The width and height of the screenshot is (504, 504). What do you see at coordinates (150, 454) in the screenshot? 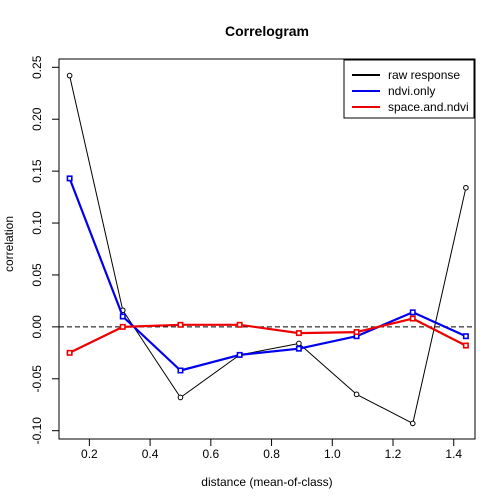
I see `x-tick-label: 0.4` at bounding box center [150, 454].